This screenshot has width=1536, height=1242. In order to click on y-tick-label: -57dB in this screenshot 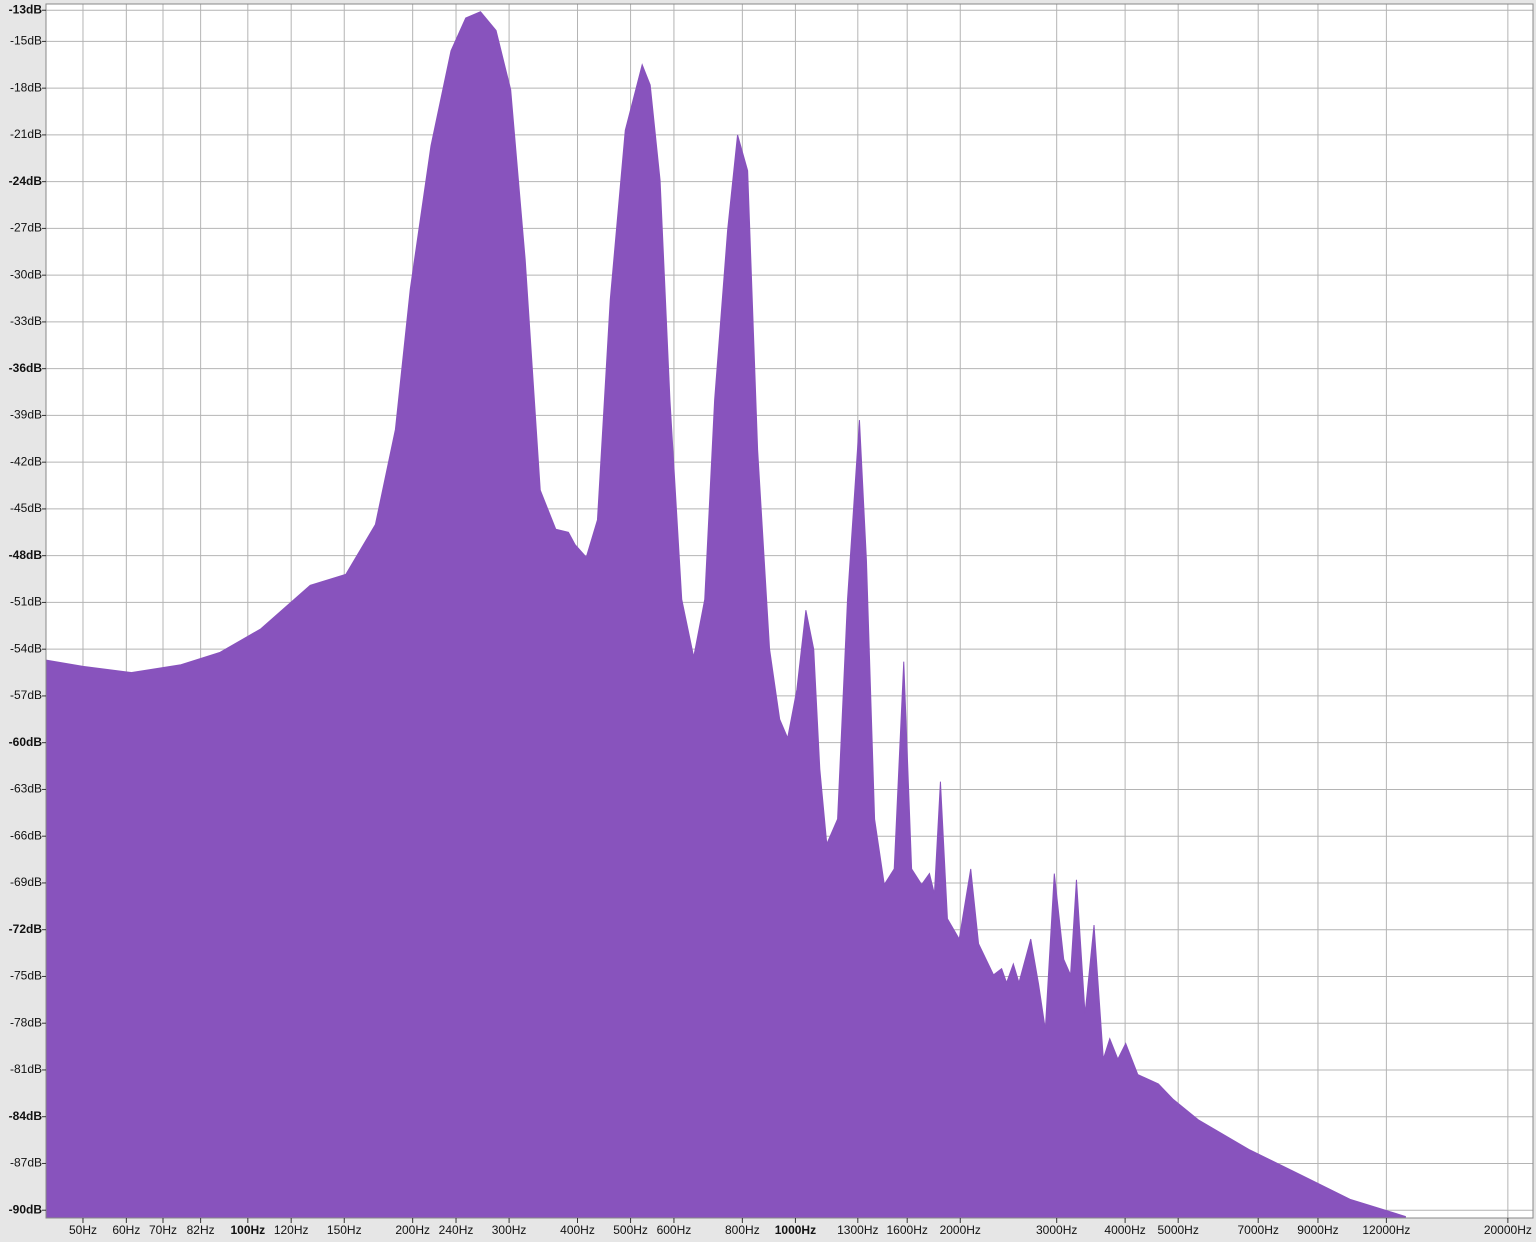, I will do `click(26, 695)`.